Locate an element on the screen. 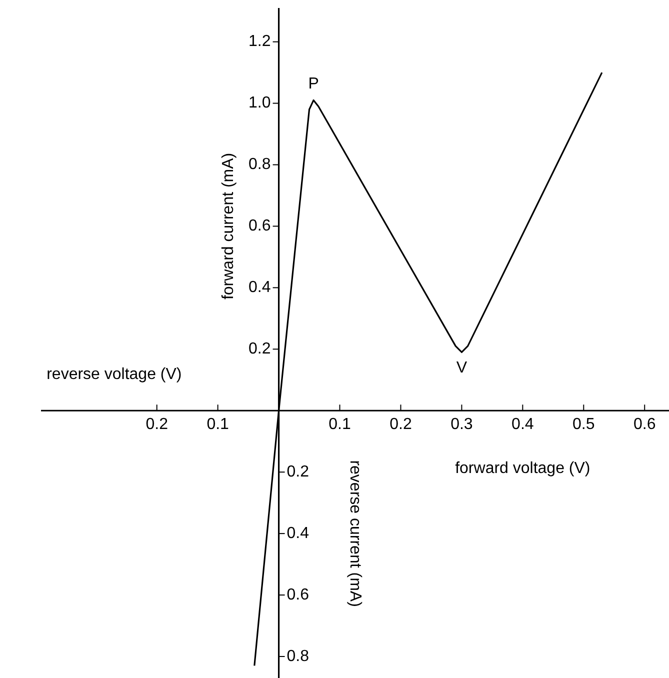 This screenshot has width=669, height=678. x-tick-label: 0.6 is located at coordinates (644, 425).